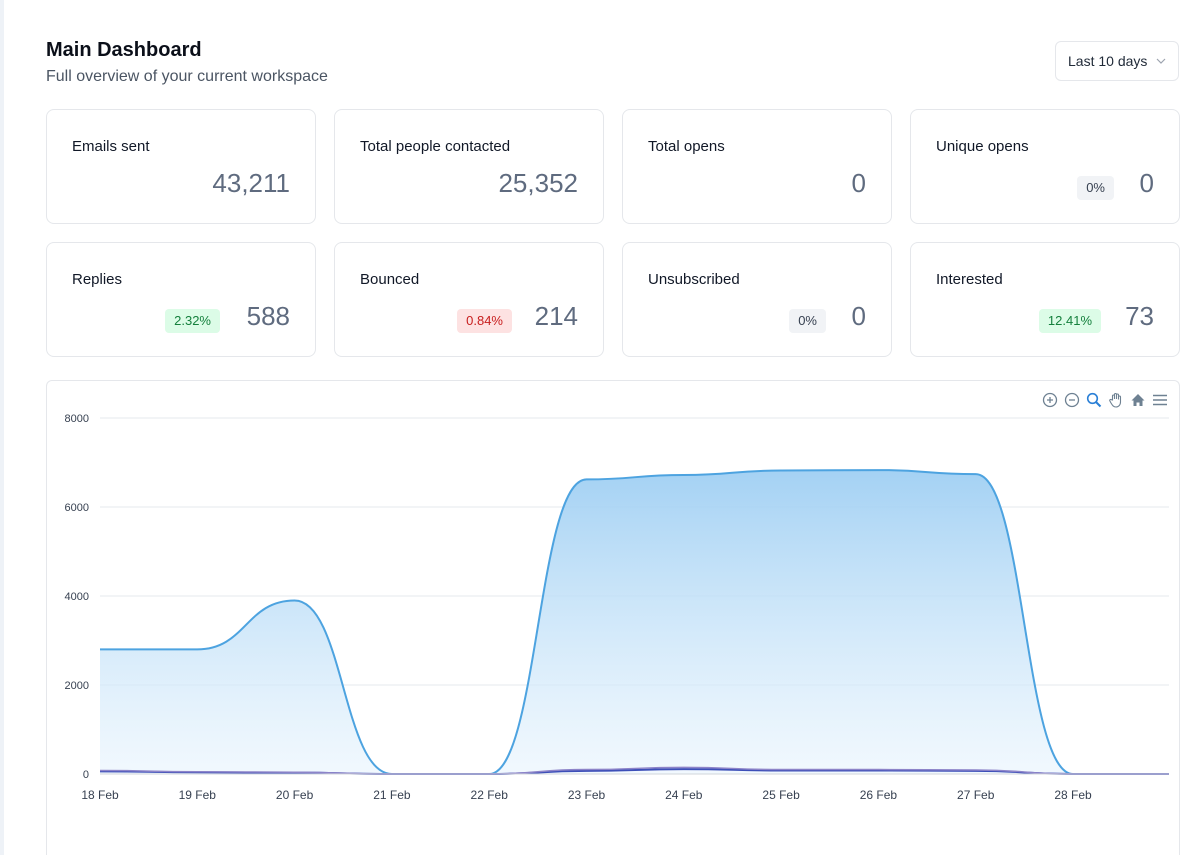  I want to click on stat-label: Total people contacted, so click(435, 146).